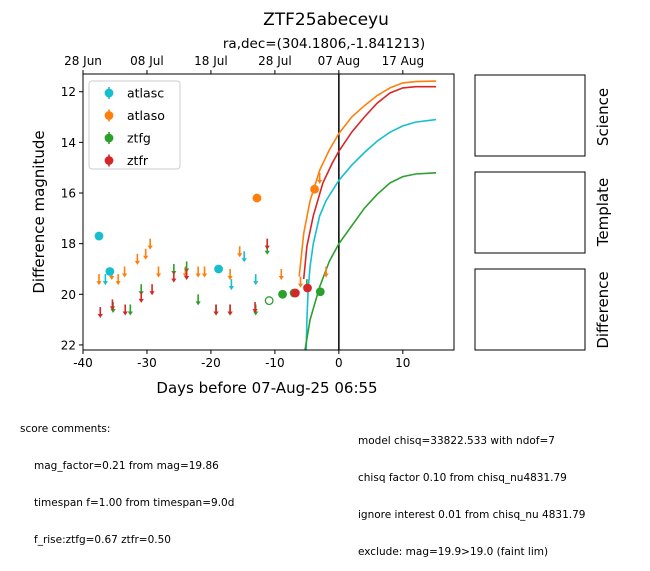 This screenshot has width=650, height=571. Describe the element at coordinates (211, 61) in the screenshot. I see `top-tick-label: 18 Jul` at that location.